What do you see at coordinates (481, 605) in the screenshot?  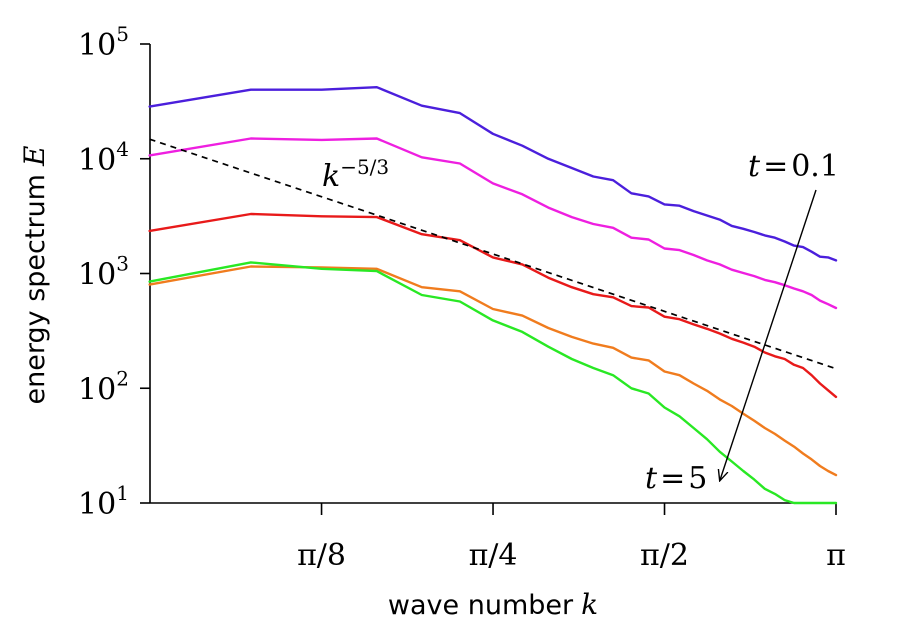 I see `x-axis-title-text: wave number` at bounding box center [481, 605].